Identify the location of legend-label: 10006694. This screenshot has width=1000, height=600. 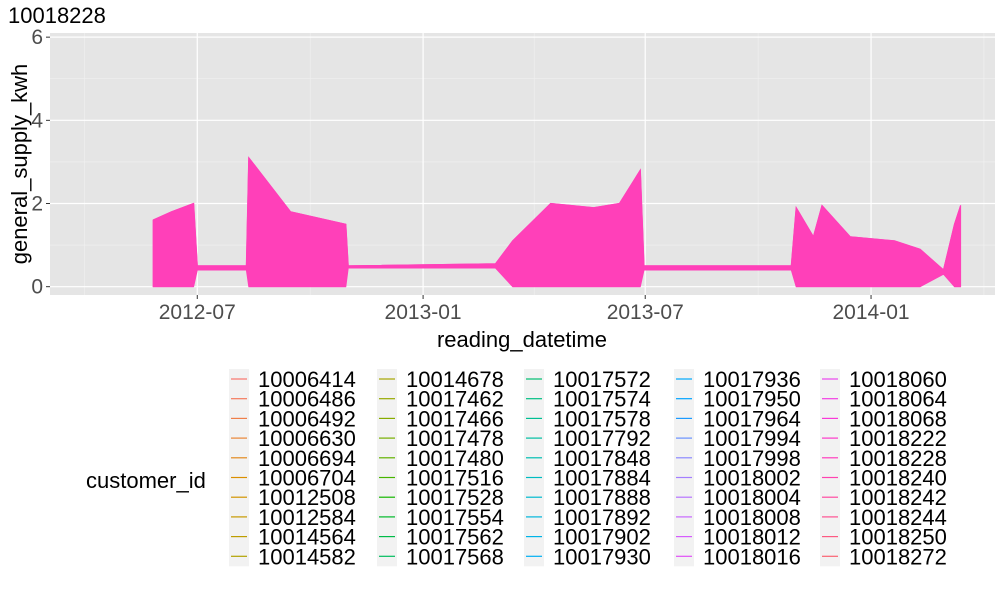
(307, 458).